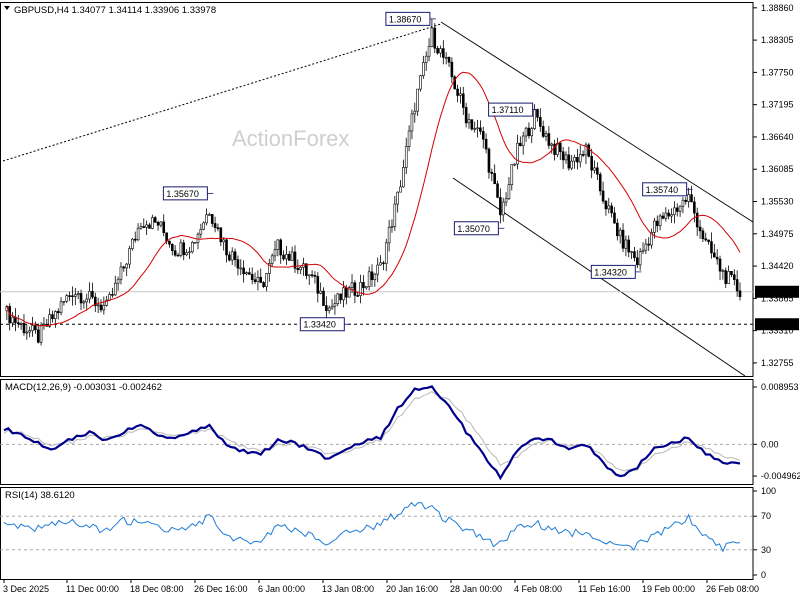  Describe the element at coordinates (766, 550) in the screenshot. I see `rsi-axis-label: 30` at that location.